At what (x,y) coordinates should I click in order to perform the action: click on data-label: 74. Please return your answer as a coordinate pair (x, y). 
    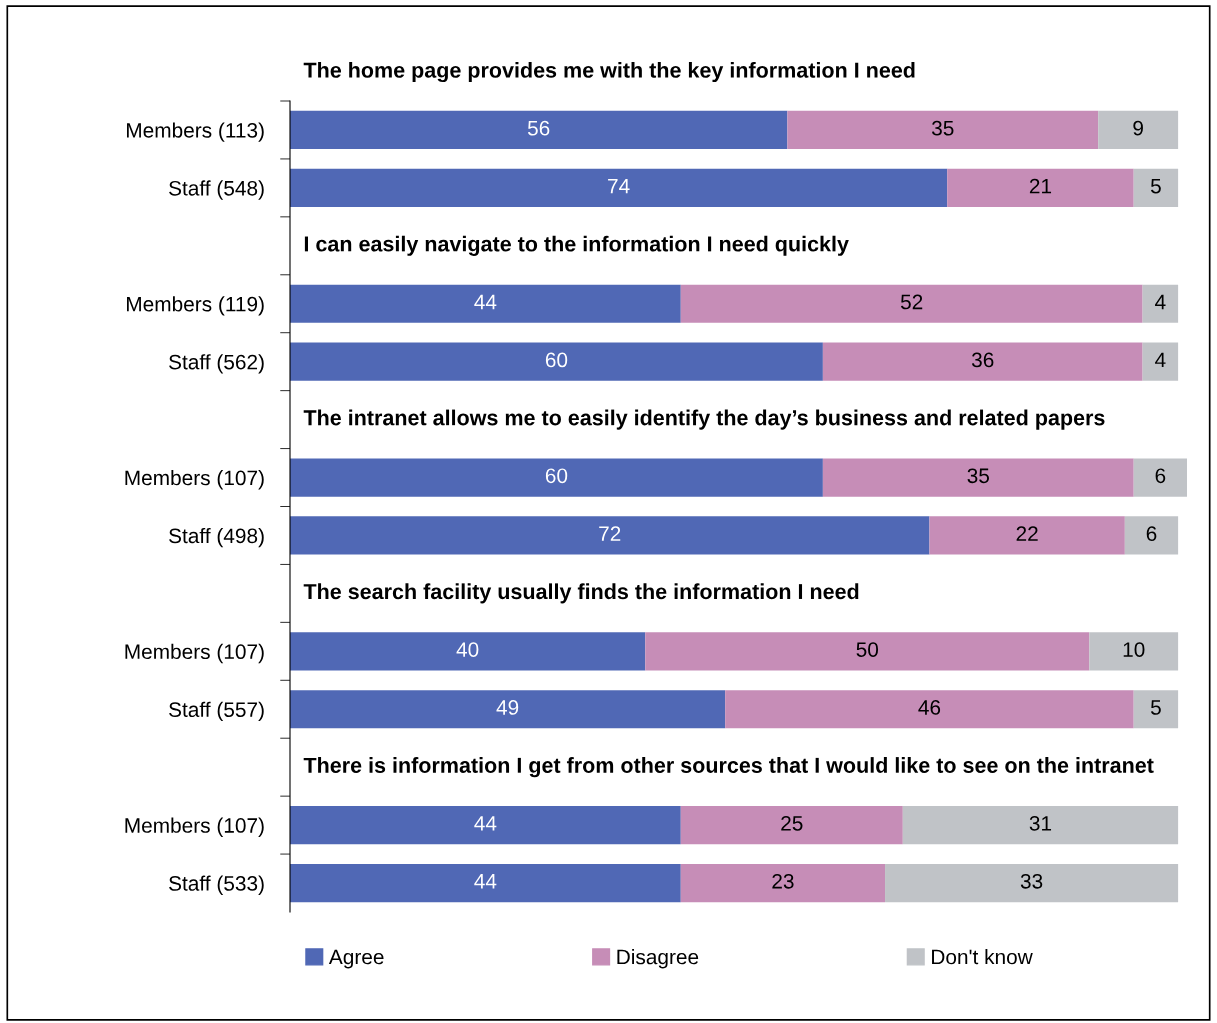
    Looking at the image, I should click on (619, 186).